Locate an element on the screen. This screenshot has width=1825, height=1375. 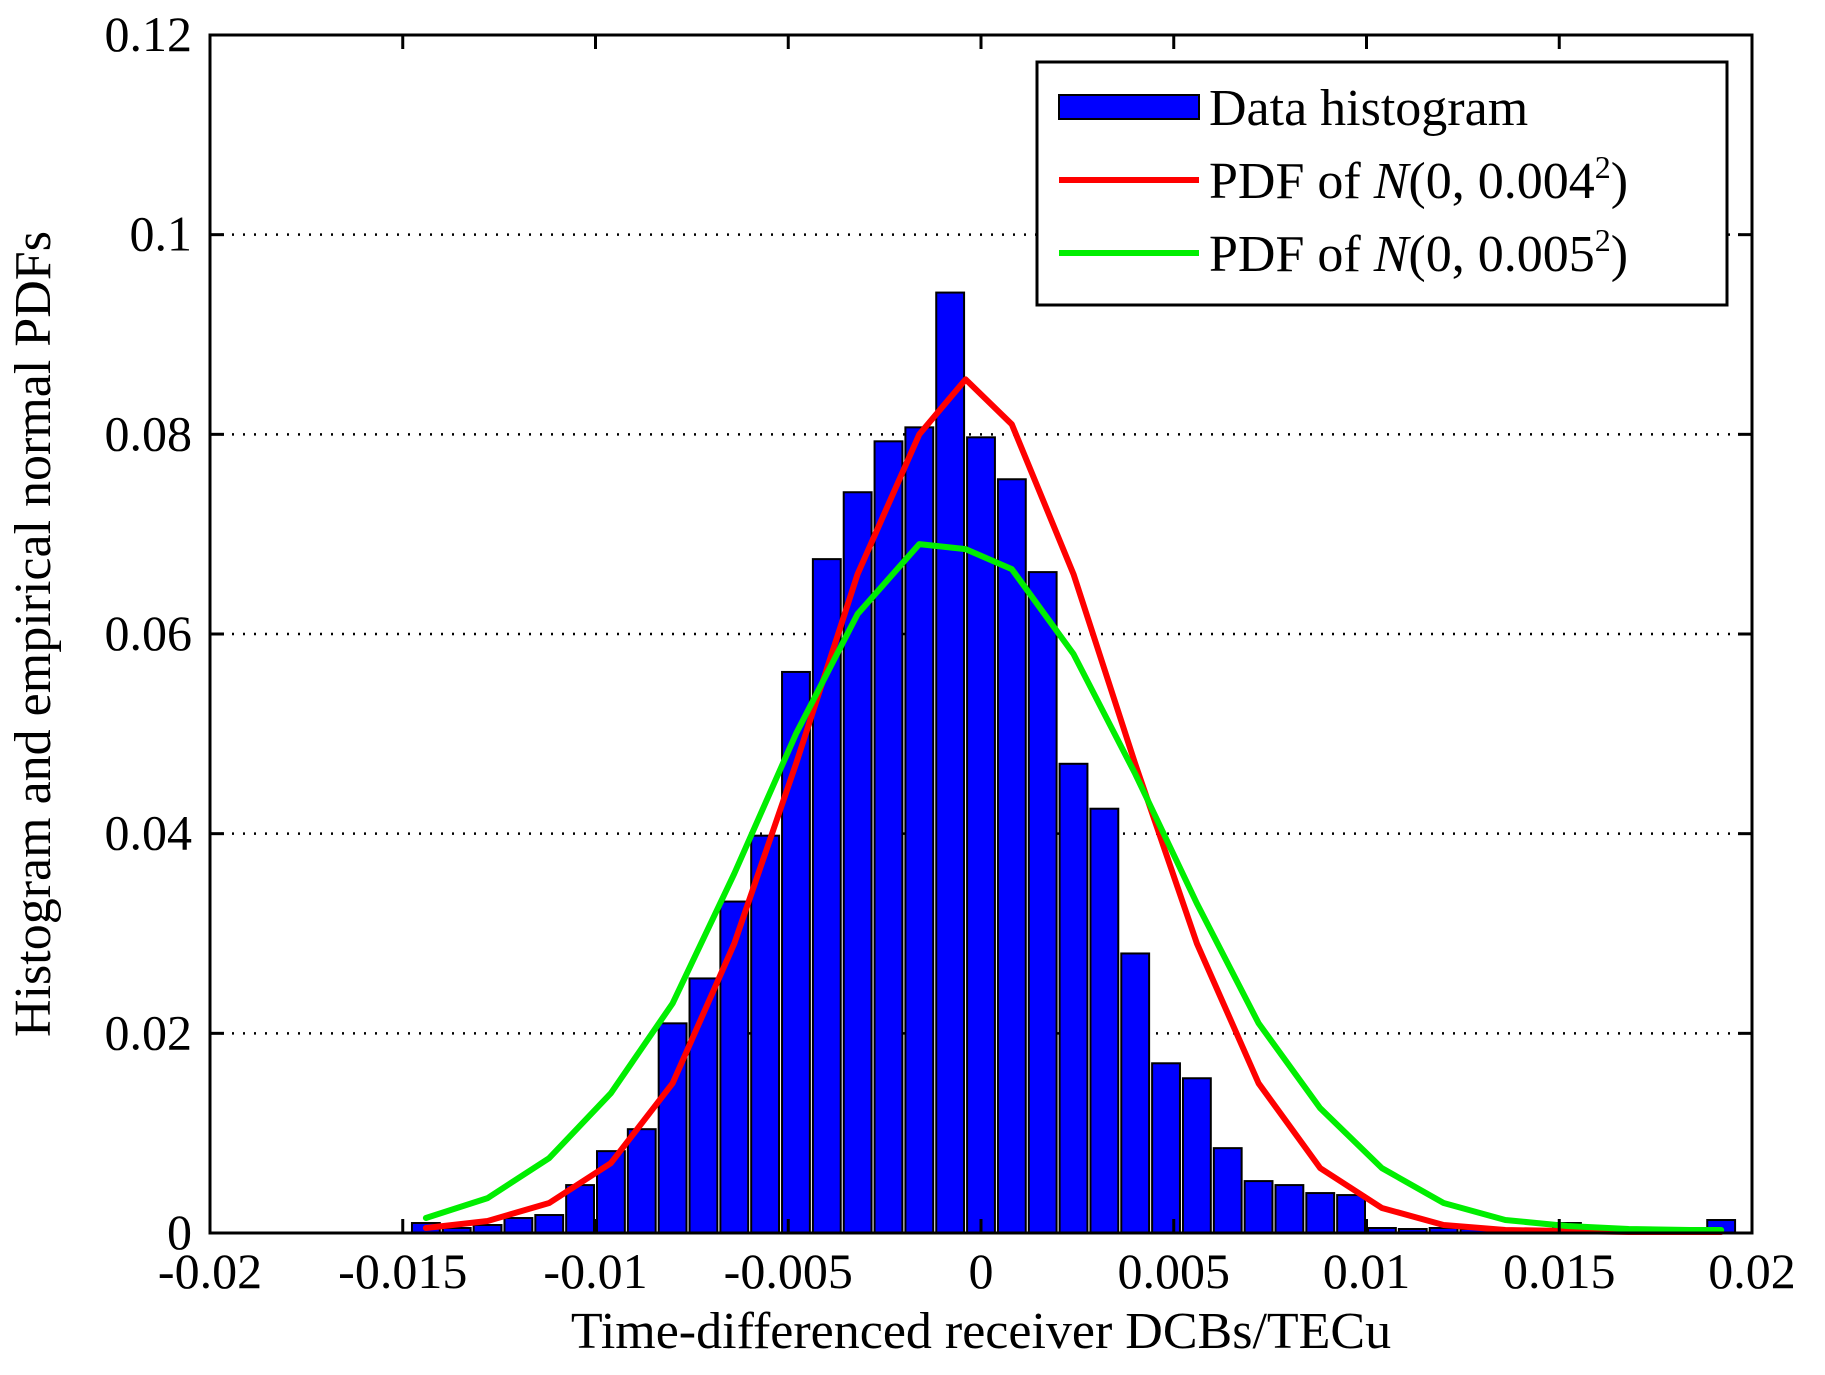
y-tick-label: 0.04 is located at coordinates (149, 833).